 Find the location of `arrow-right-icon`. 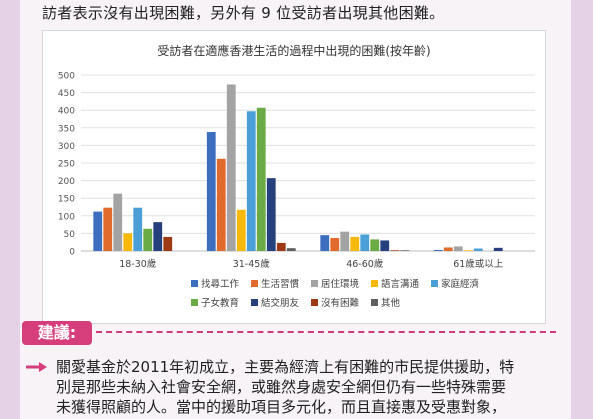

arrow-right-icon is located at coordinates (36, 367).